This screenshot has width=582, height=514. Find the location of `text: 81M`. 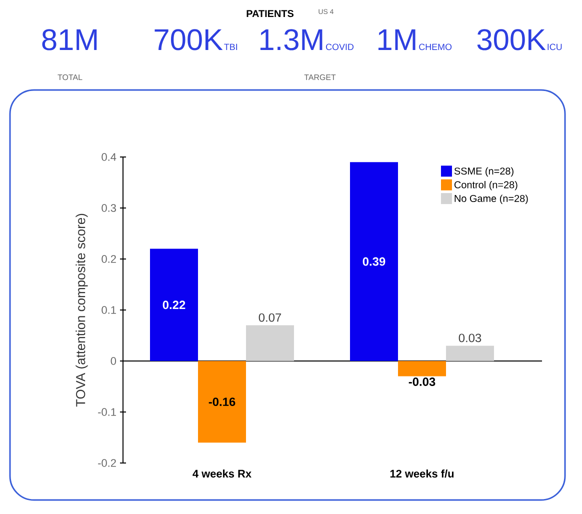

text: 81M is located at coordinates (69, 39).